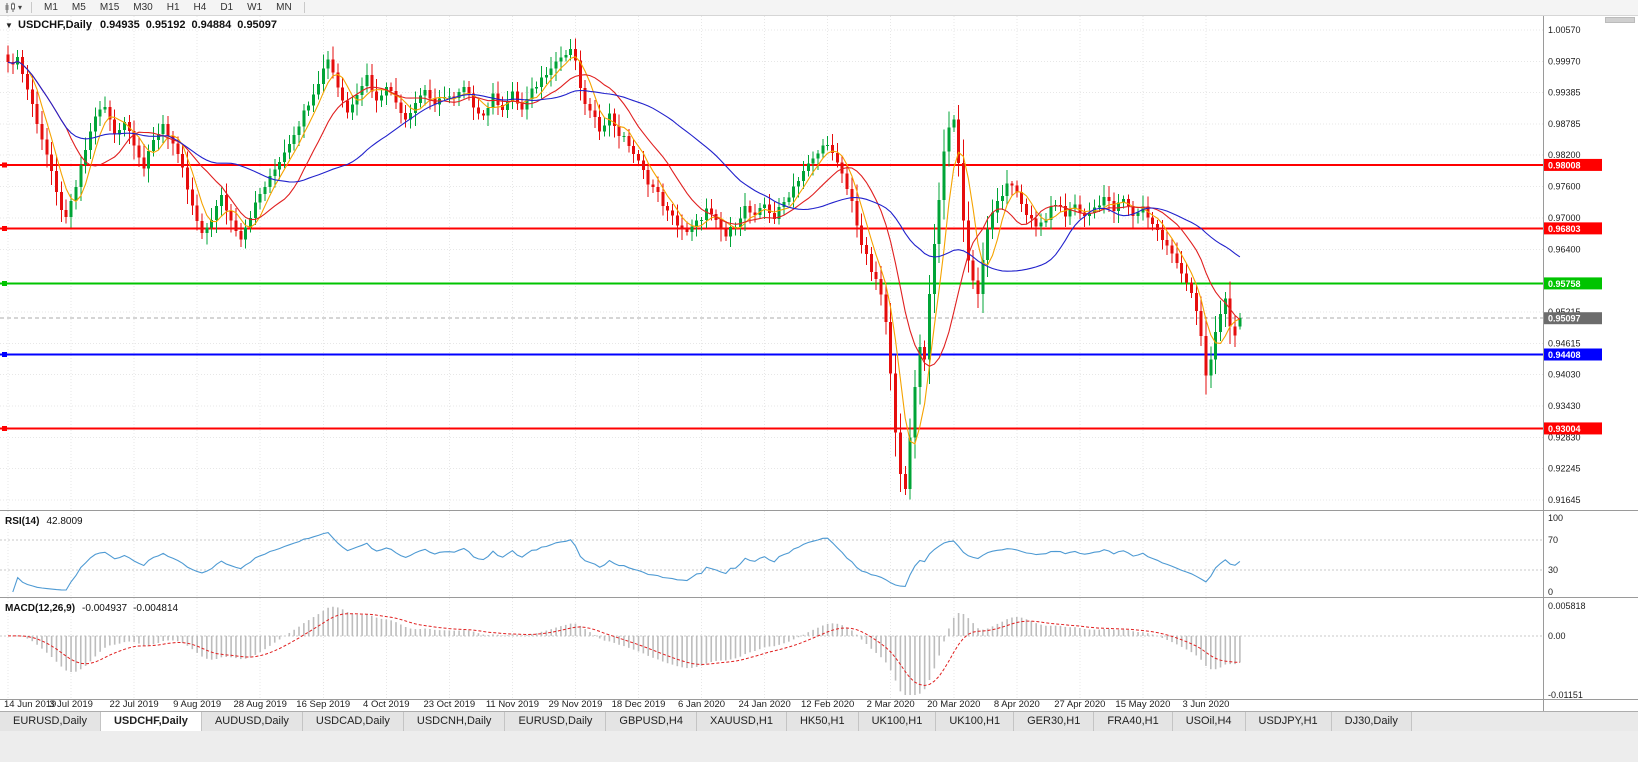 The height and width of the screenshot is (762, 1638). I want to click on chevron-down-icon: ▾, so click(20, 7).